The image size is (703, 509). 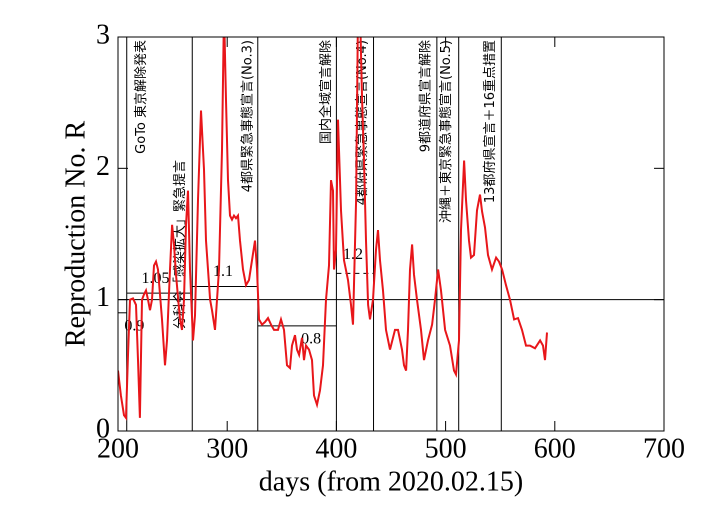 I want to click on x-tick-label: 200, so click(x=118, y=448).